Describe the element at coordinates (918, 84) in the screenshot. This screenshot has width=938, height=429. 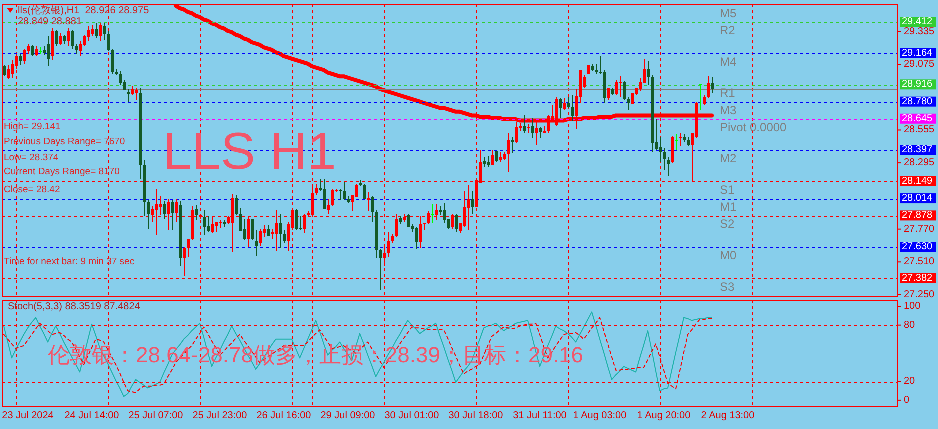
I see `y-tick-label: 28.916` at that location.